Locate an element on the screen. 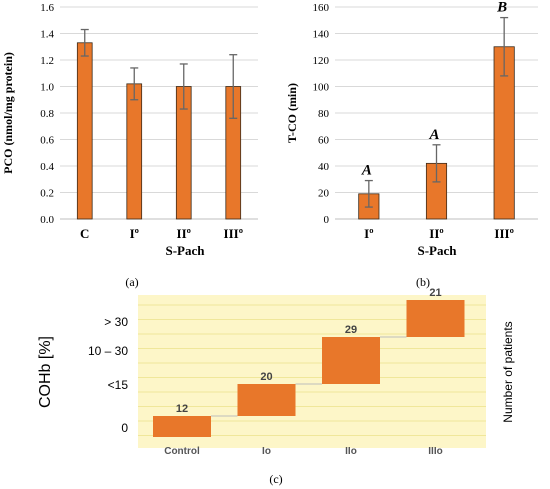 The height and width of the screenshot is (489, 550). panel-label: (b) is located at coordinates (423, 282).